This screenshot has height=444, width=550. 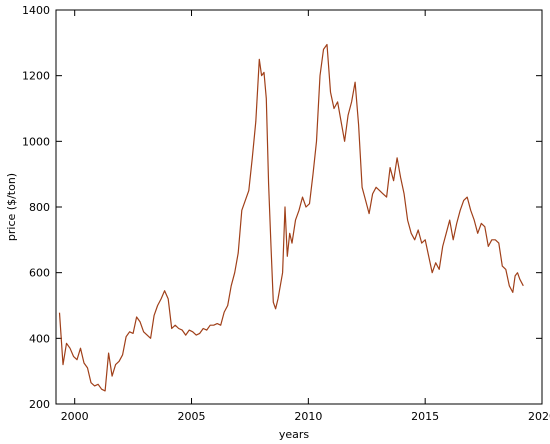 I want to click on y-axis-label: price ($/ton), so click(x=11, y=207).